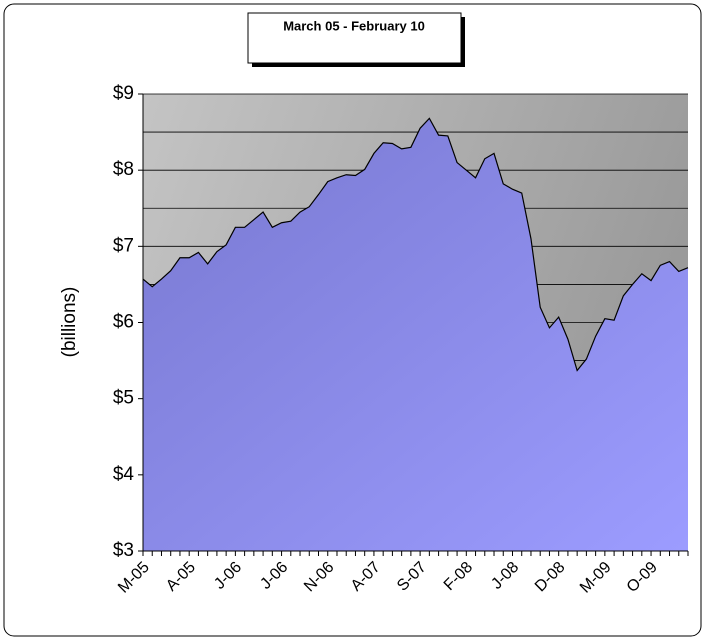  I want to click on y-tick-label: $4, so click(124, 474).